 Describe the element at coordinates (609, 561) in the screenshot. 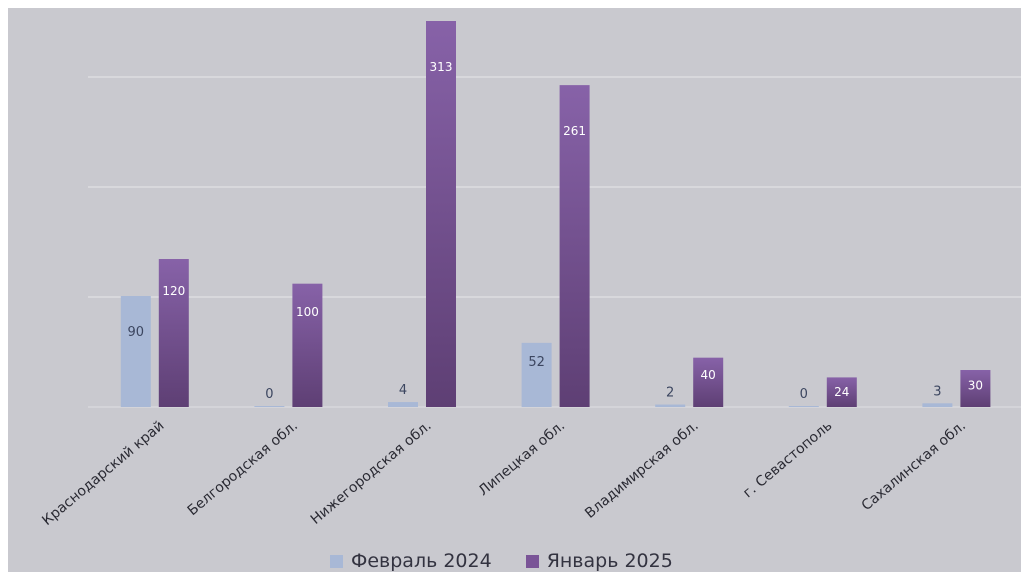

I see `legend-label-series-1: Январь 2025` at that location.